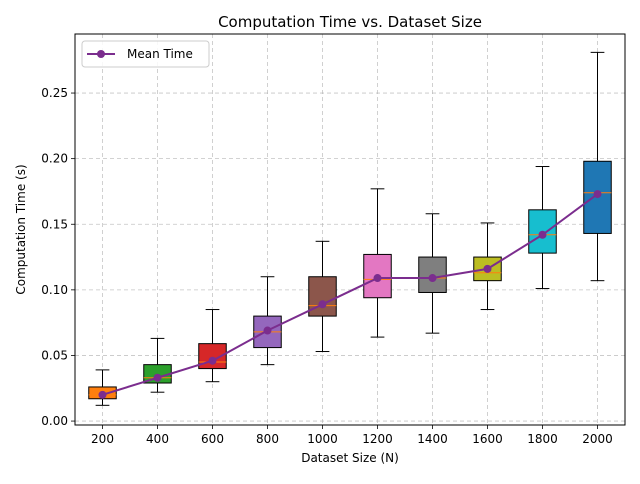 This screenshot has height=484, width=640. I want to click on x-axis-ticks: 200 400 600 800 1000 1200 1400 1600 1800 2000, so click(352, 435).